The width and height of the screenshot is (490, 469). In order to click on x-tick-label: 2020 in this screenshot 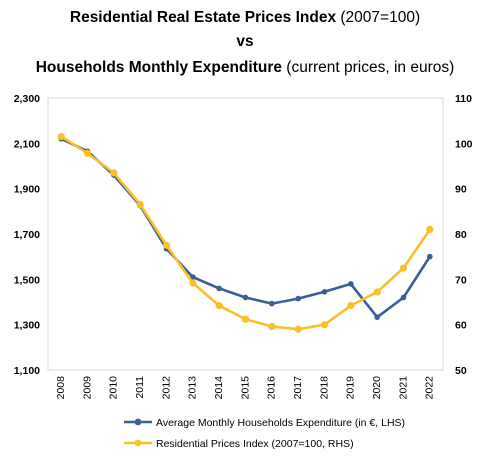, I will do `click(377, 388)`.